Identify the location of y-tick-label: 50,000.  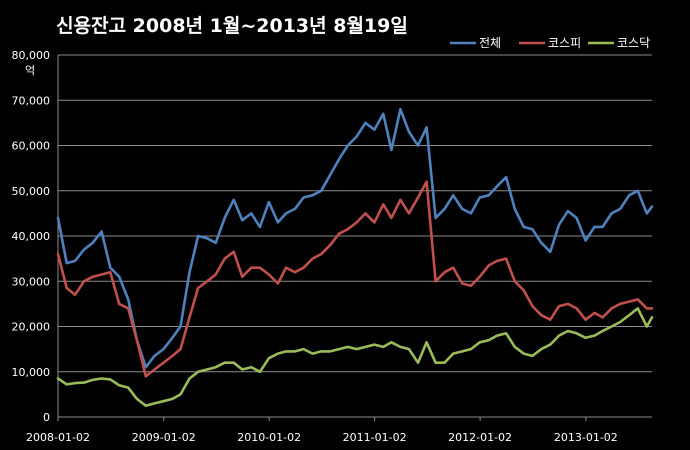
(31, 191).